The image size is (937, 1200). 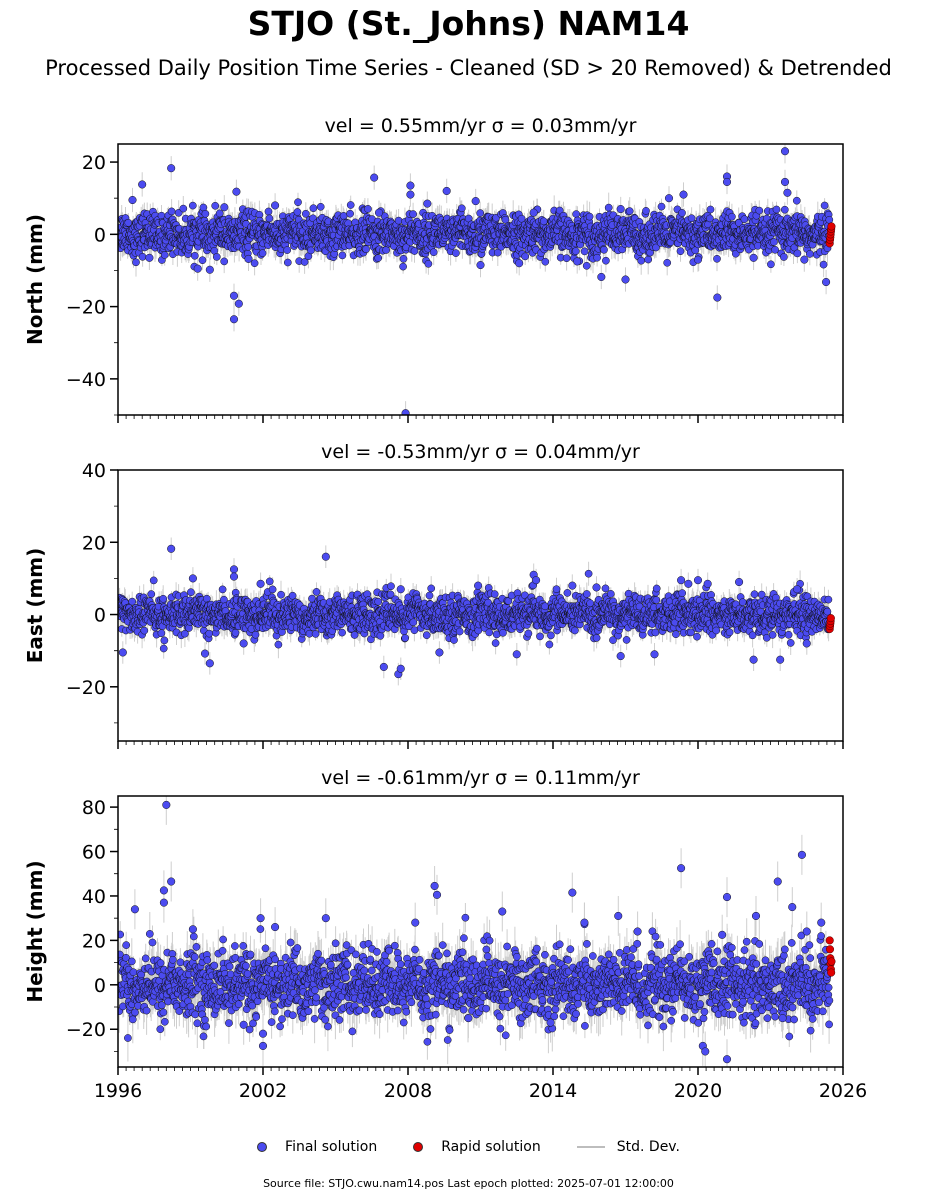 I want to click on y-tick-label: −20, so click(x=86, y=688).